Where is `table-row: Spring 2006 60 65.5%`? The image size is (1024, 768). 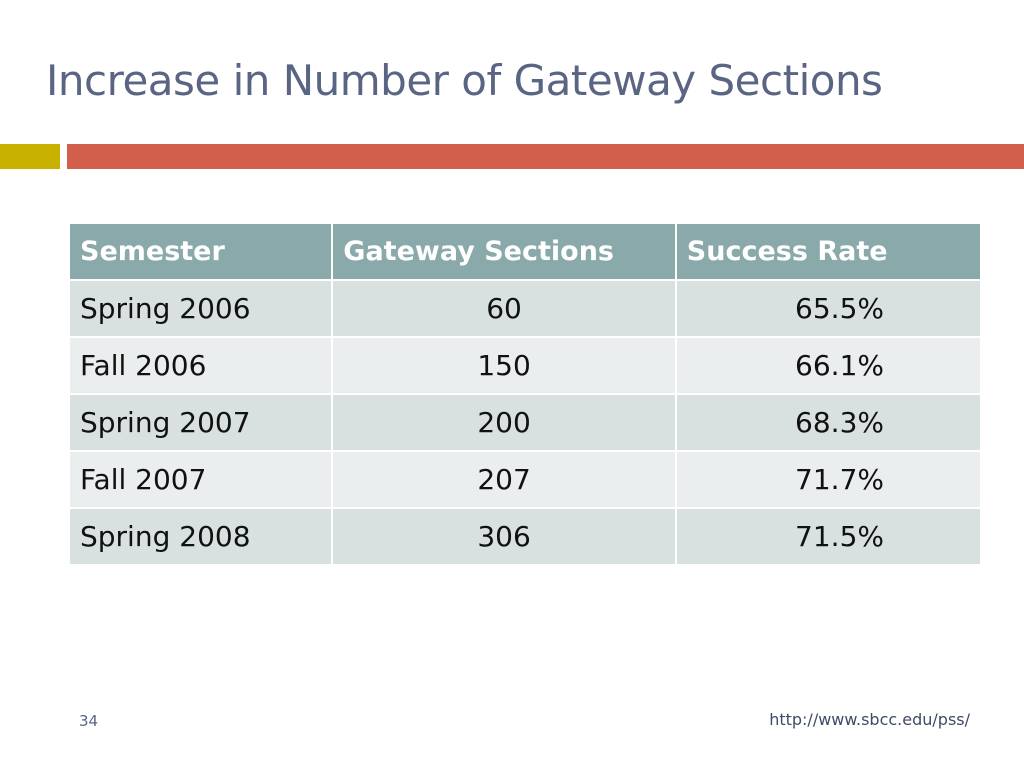 table-row: Spring 2006 60 65.5% is located at coordinates (525, 308).